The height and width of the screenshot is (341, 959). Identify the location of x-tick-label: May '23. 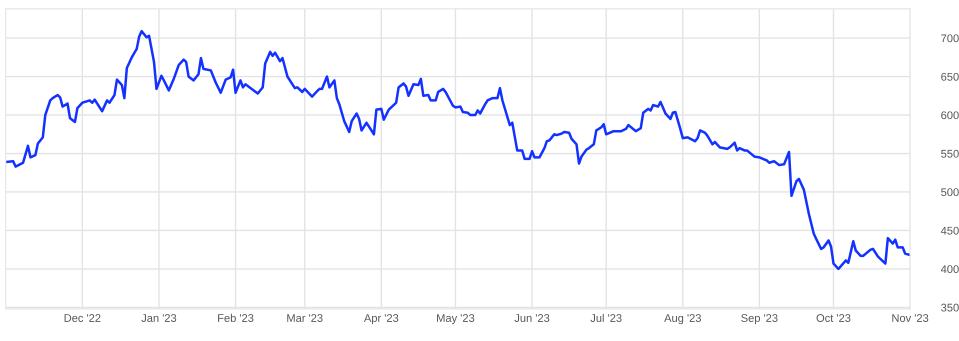
(455, 319).